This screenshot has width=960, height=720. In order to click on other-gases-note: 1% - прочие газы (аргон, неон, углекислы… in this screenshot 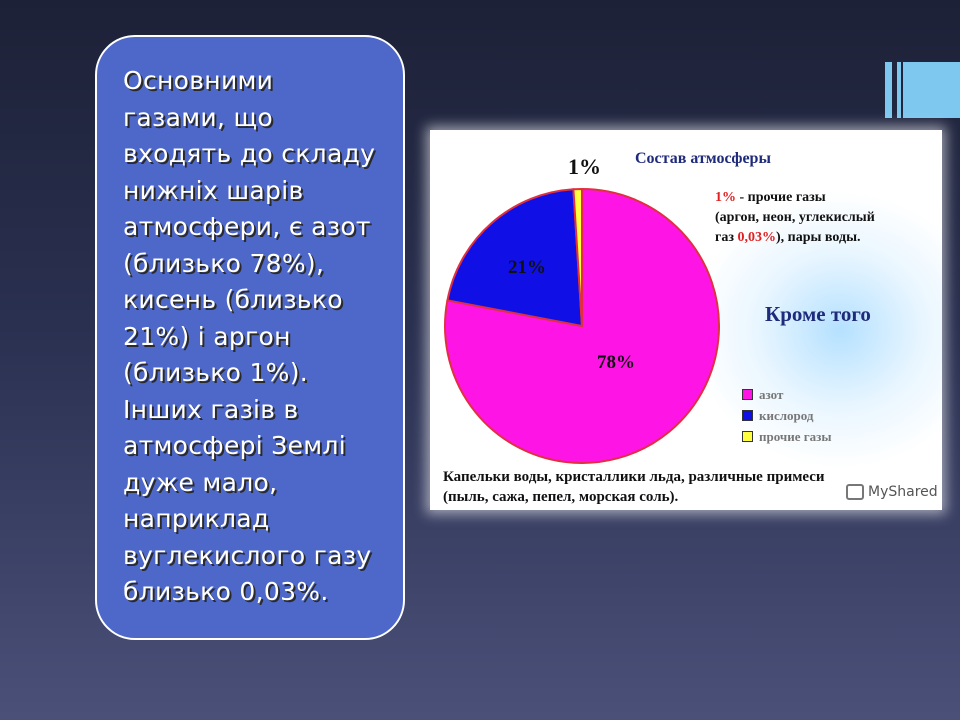, I will do `click(795, 218)`.